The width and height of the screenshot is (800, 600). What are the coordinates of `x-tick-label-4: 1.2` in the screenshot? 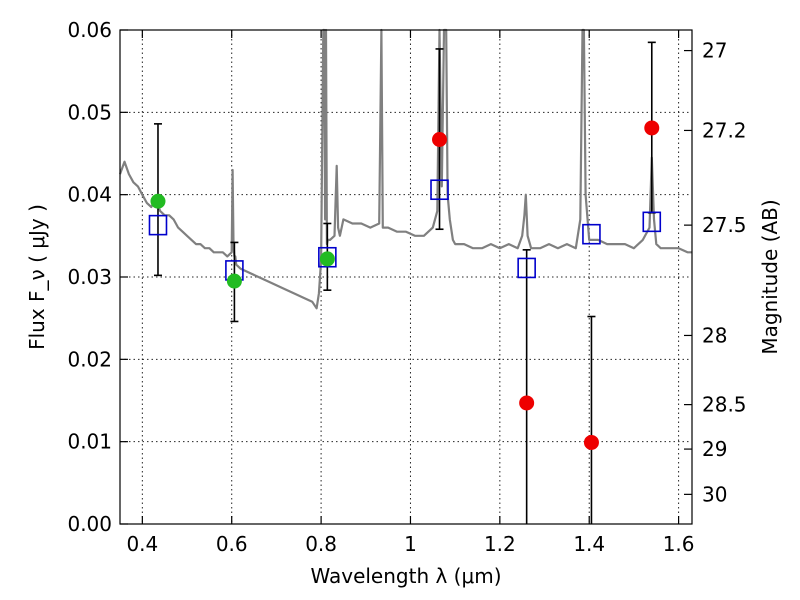 It's located at (500, 544).